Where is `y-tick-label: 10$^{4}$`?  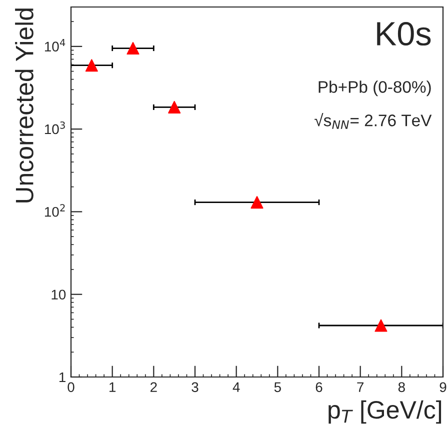
y-tick-label: 10$^{4}$ is located at coordinates (55, 45).